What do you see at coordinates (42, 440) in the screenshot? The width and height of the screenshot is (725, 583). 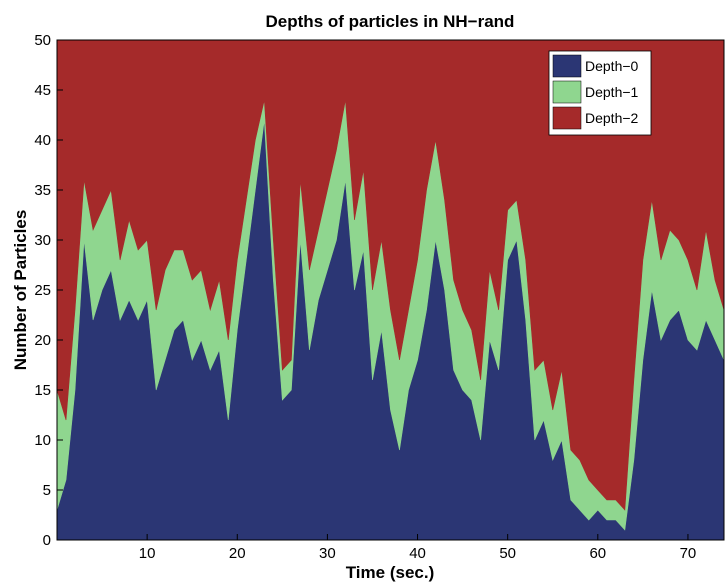 I see `y-tick-label: 10` at bounding box center [42, 440].